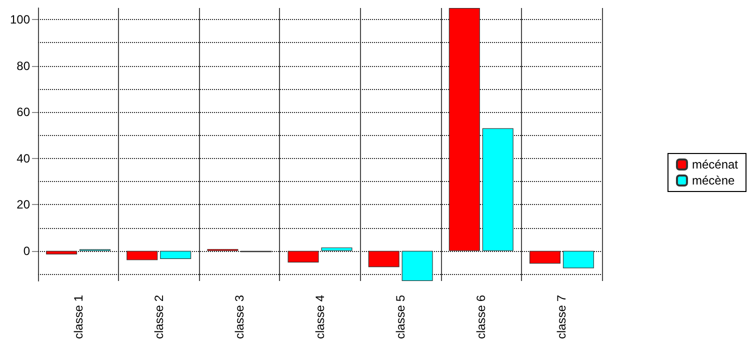 This screenshot has height=345, width=754. I want to click on x-tick-label: classe 1, so click(78, 317).